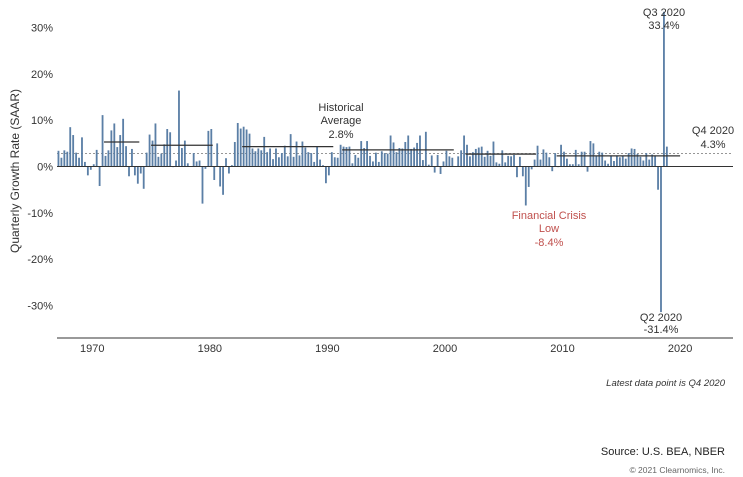 Image resolution: width=743 pixels, height=477 pixels. I want to click on x-tick-label: 1980, so click(210, 349).